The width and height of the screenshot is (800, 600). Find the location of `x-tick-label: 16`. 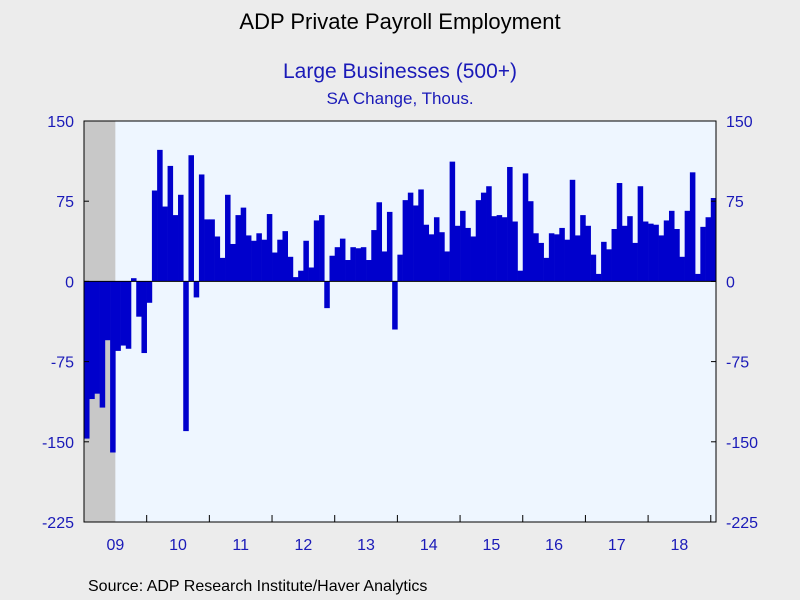

x-tick-label: 16 is located at coordinates (554, 545).